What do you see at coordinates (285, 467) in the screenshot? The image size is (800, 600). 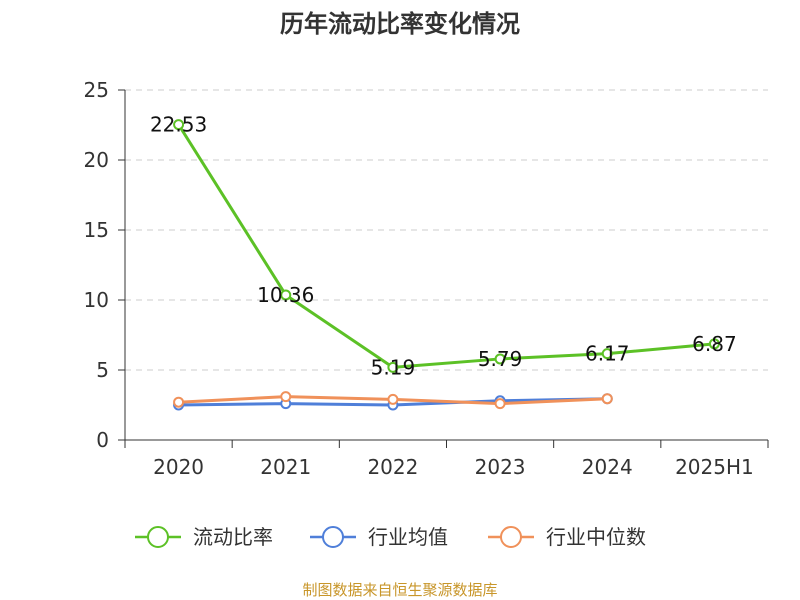 I see `x-tick-label: 2021` at bounding box center [285, 467].